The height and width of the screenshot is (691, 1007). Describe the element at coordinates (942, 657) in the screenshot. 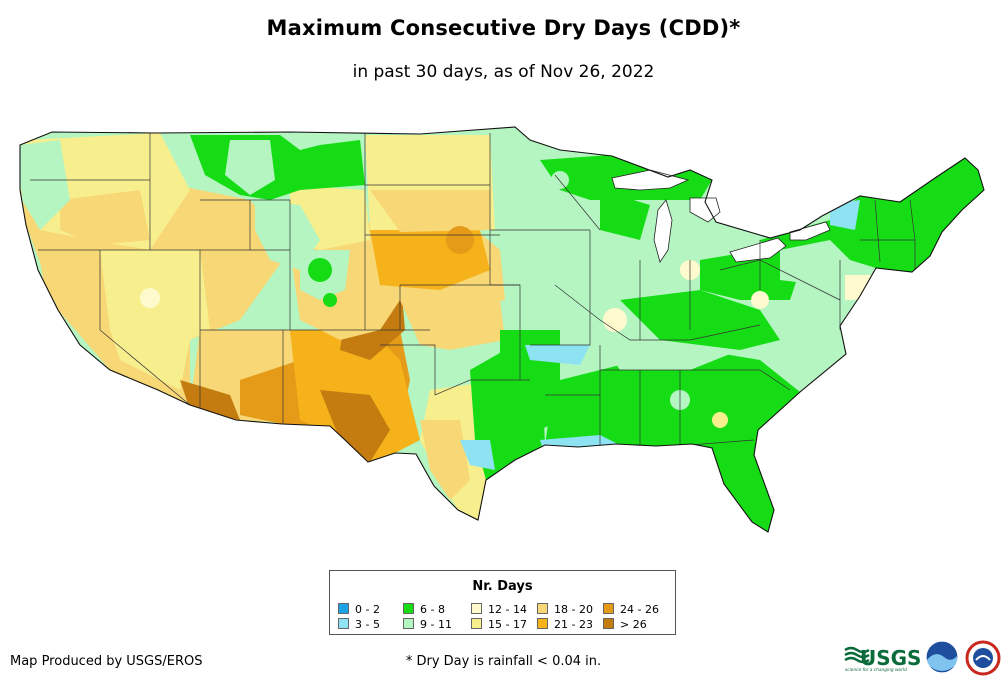

I see `noaa-logo` at that location.